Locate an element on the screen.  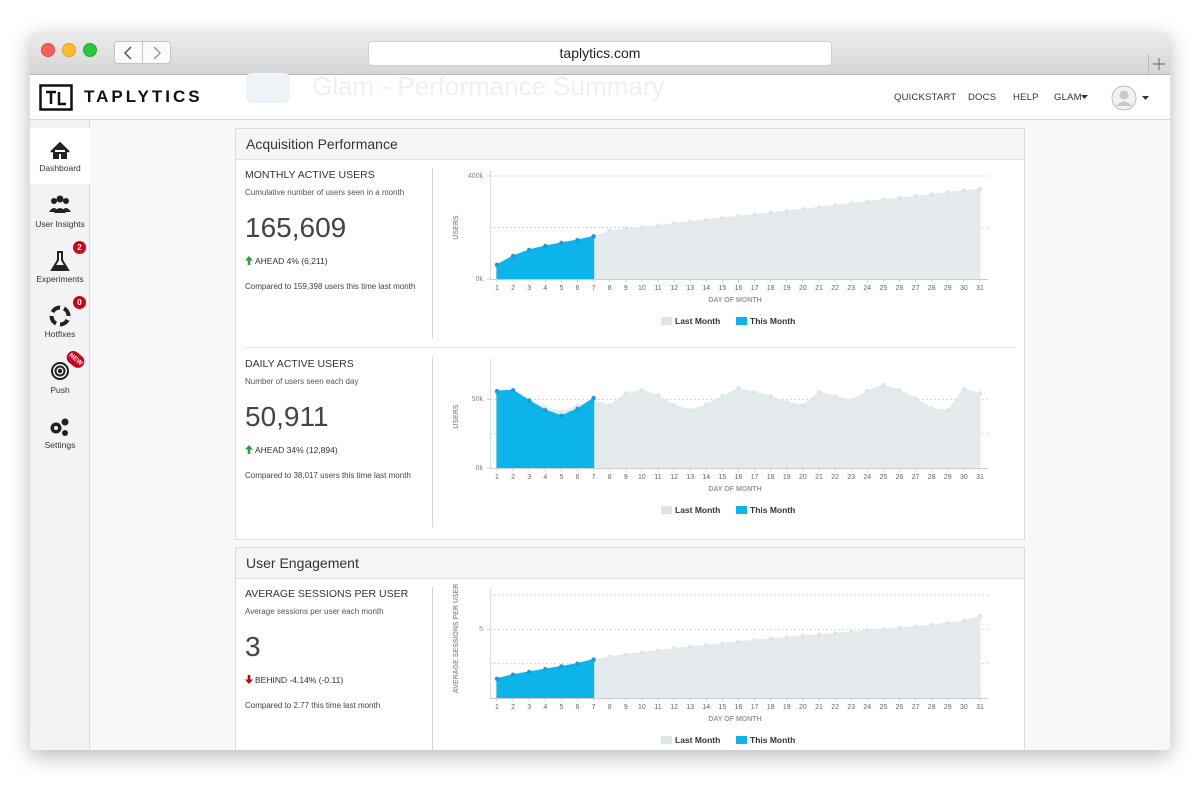
x-tick-label: 4 is located at coordinates (545, 477).